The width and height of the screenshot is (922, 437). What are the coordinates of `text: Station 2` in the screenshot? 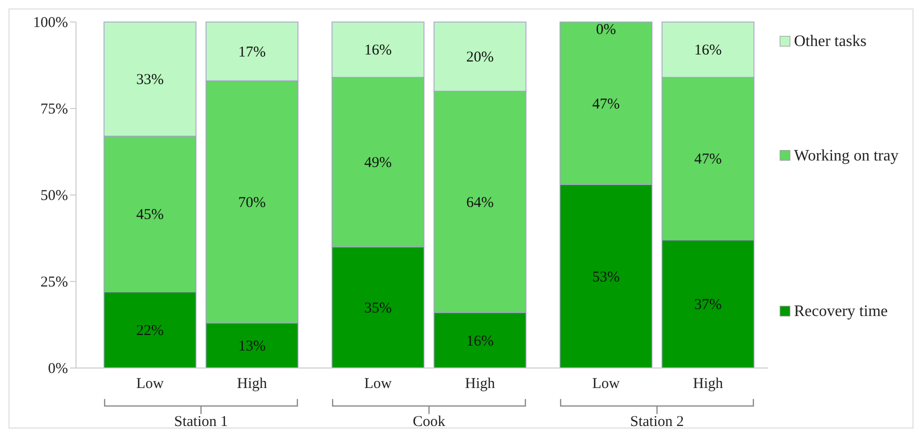 It's located at (657, 422).